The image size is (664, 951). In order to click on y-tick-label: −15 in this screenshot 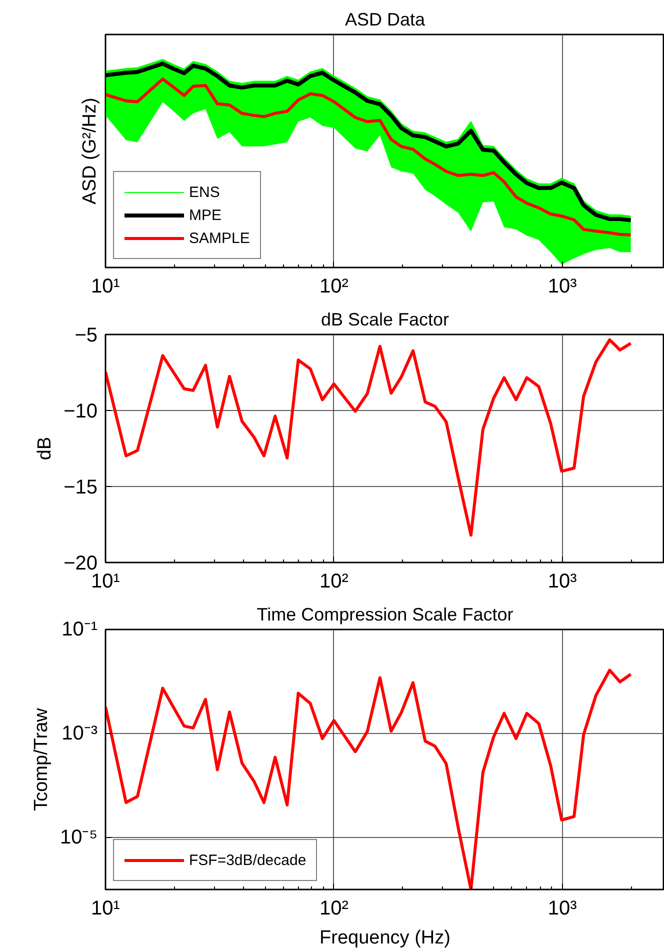, I will do `click(81, 487)`.